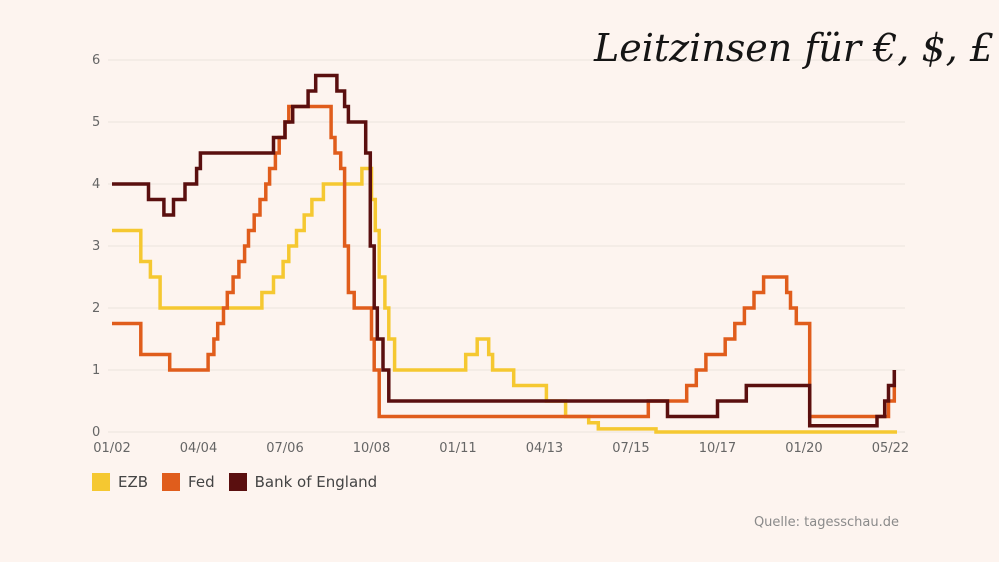  What do you see at coordinates (201, 482) in the screenshot?
I see `legend-label-fed: Fed` at bounding box center [201, 482].